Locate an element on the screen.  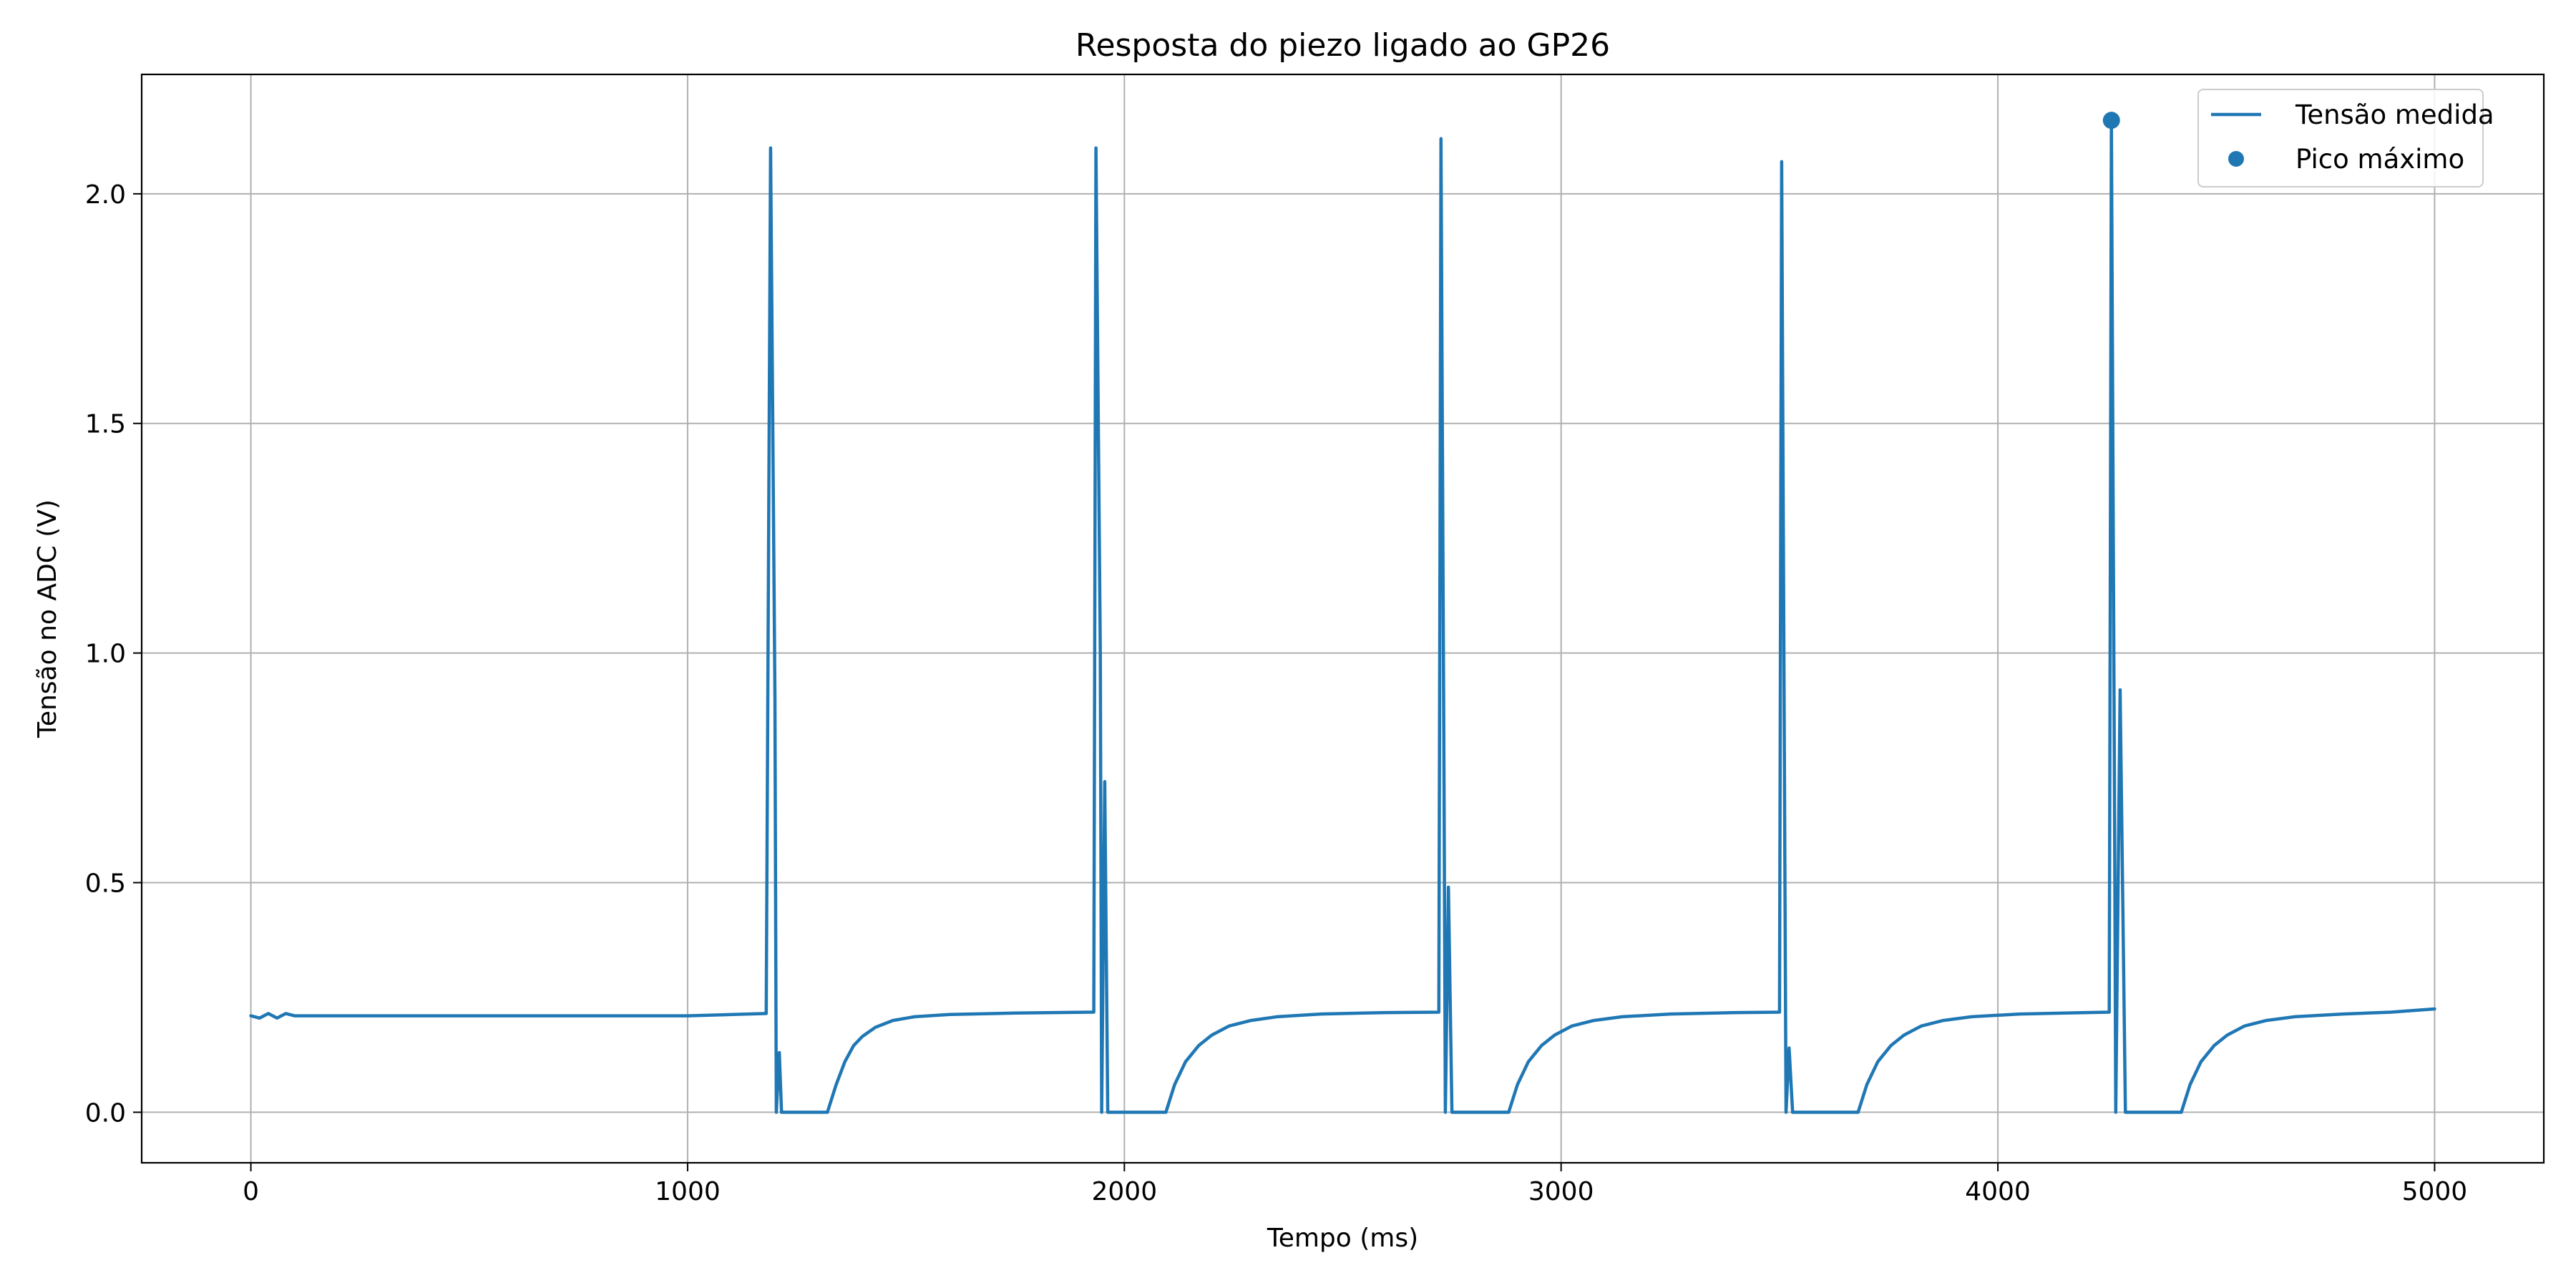
legend: Tensão medida Pico máximo is located at coordinates (2345, 138).